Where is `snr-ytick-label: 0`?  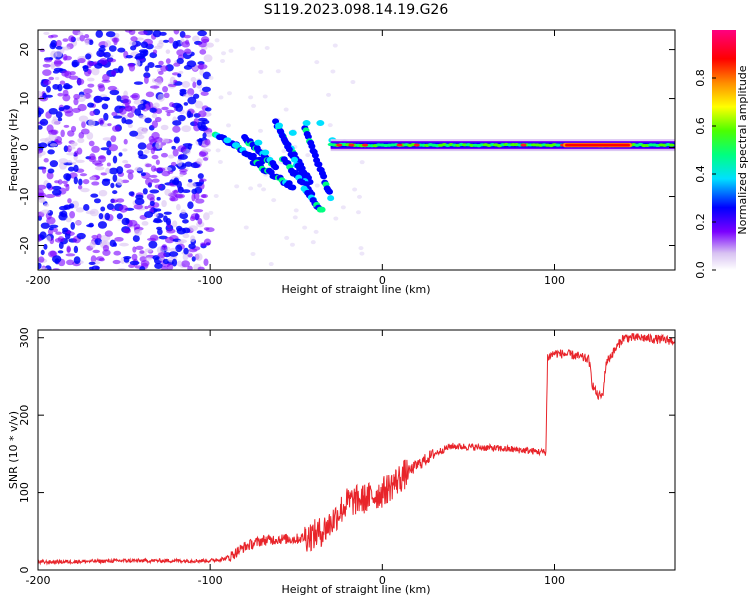 snr-ytick-label: 0 is located at coordinates (24, 570).